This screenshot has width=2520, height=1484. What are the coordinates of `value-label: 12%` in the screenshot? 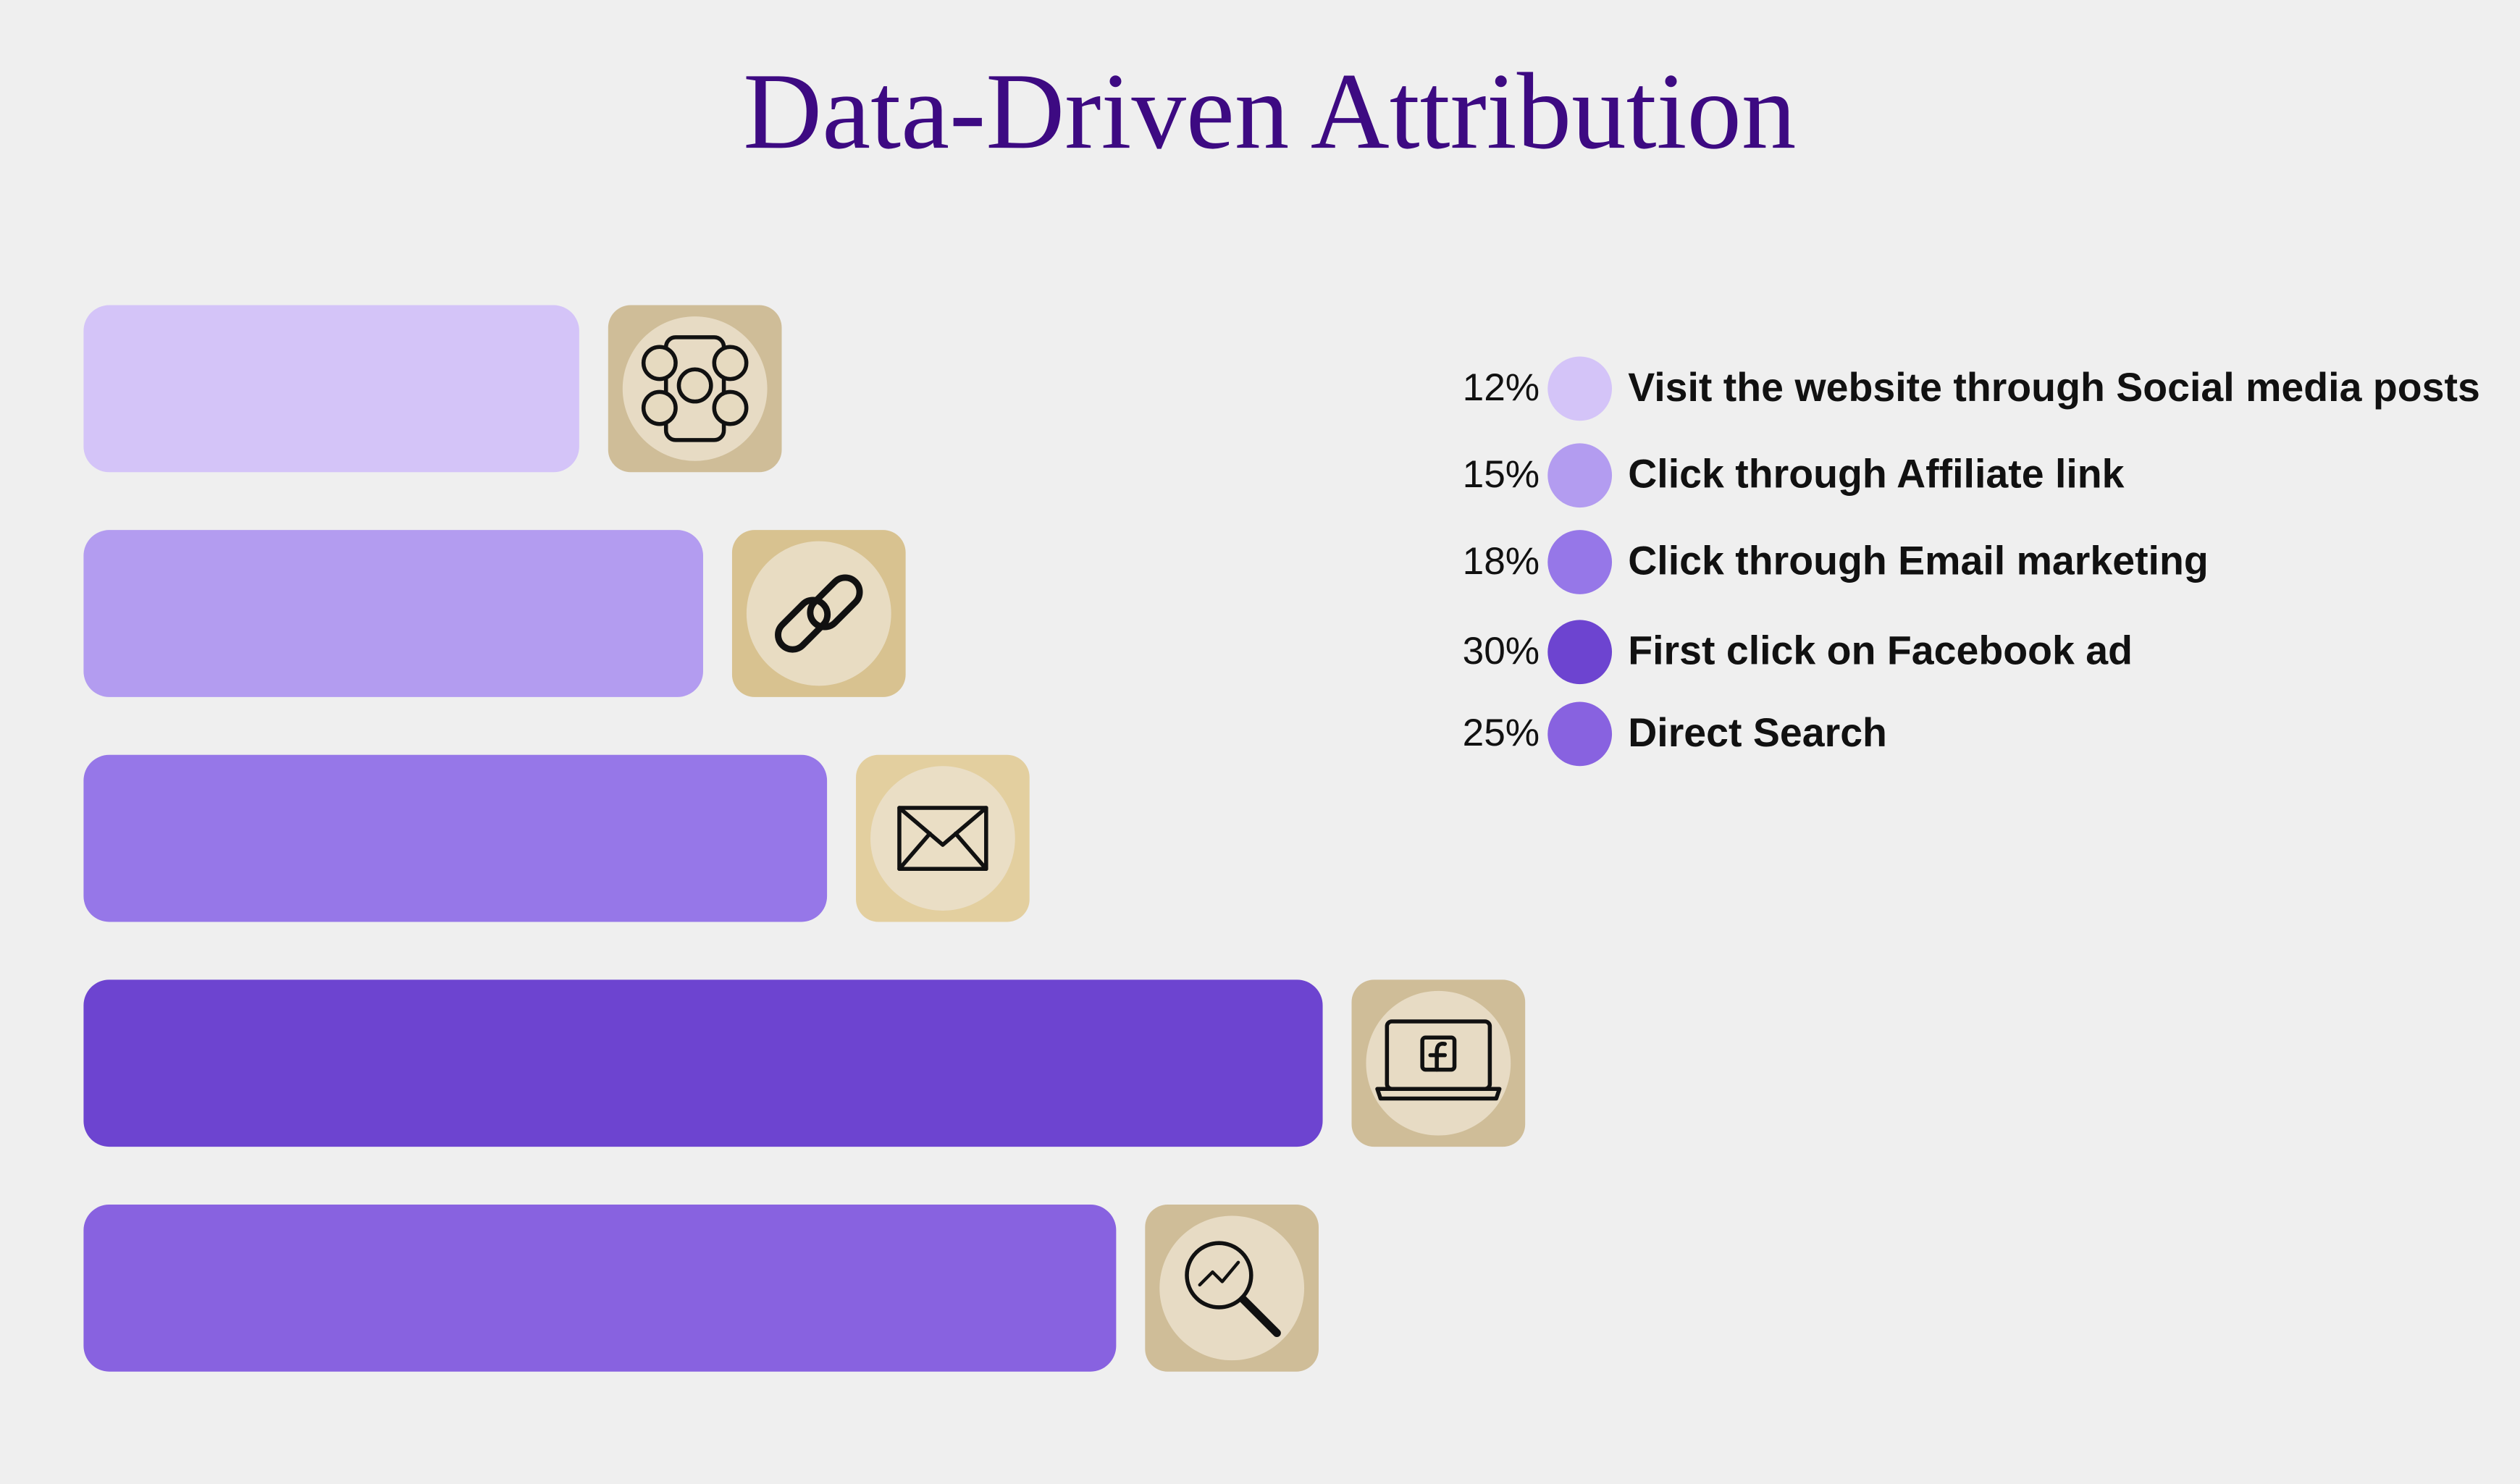 It's located at (1501, 387).